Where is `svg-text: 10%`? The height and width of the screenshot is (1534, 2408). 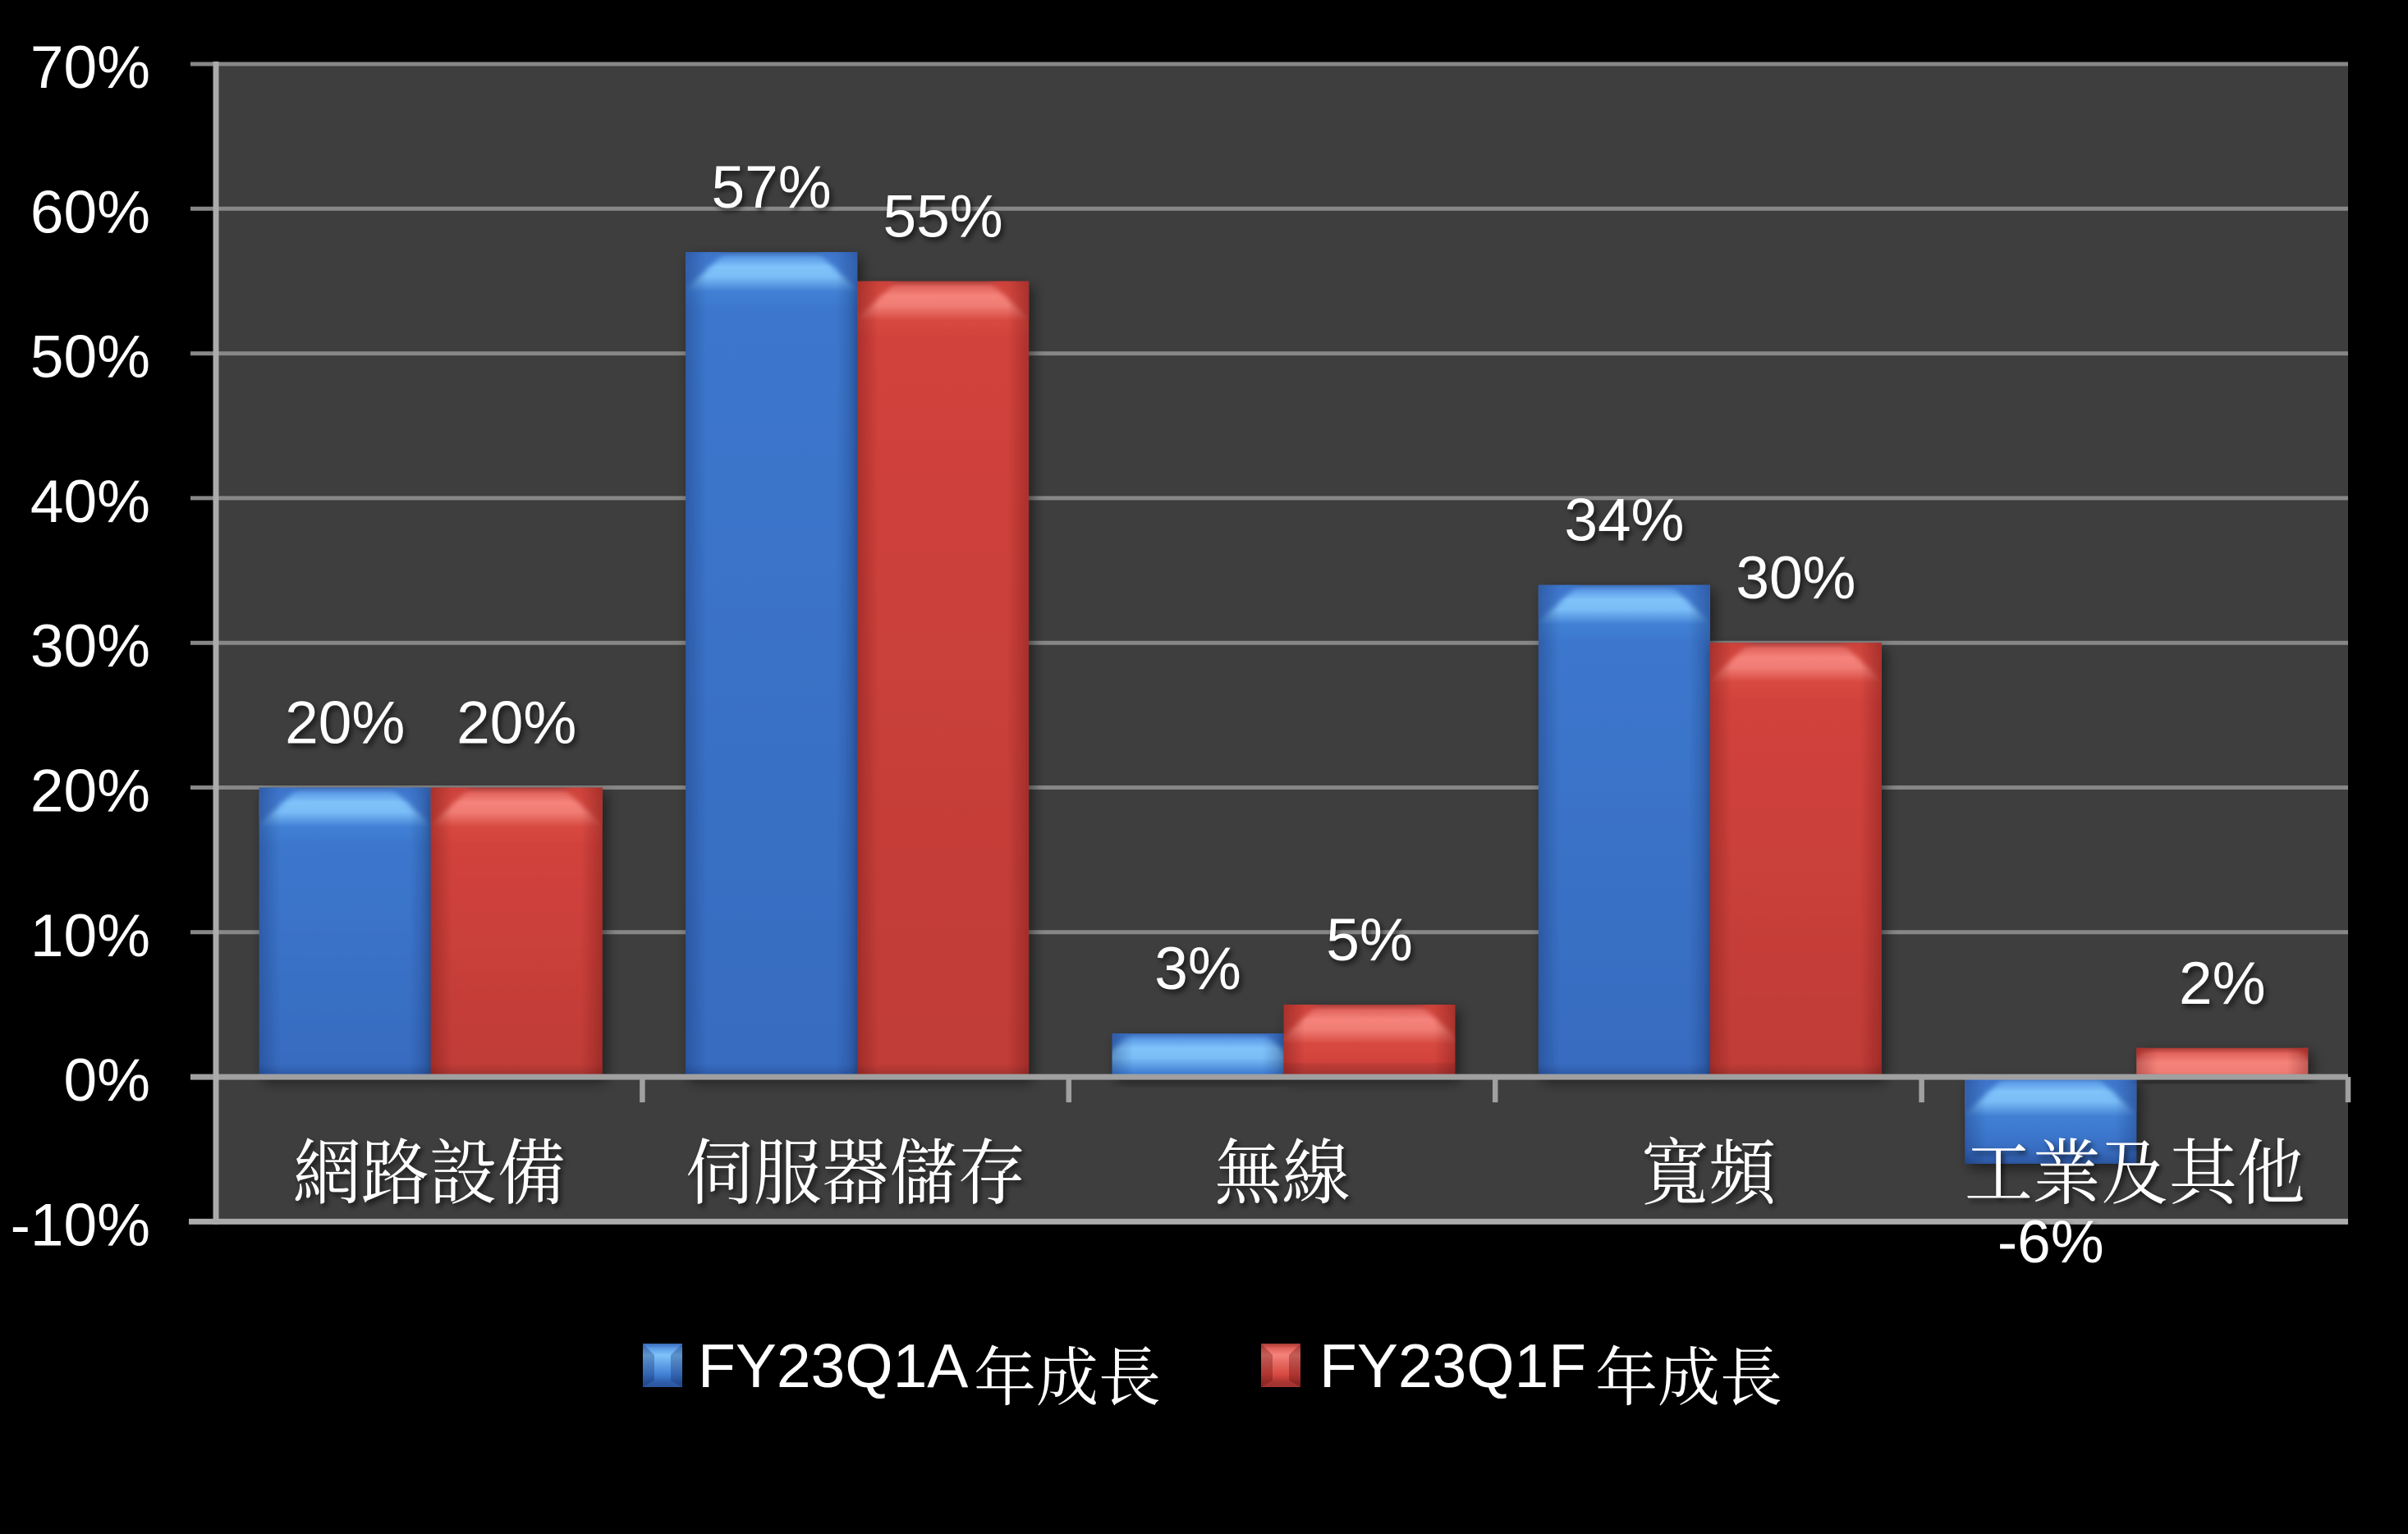 svg-text: 10% is located at coordinates (90, 936).